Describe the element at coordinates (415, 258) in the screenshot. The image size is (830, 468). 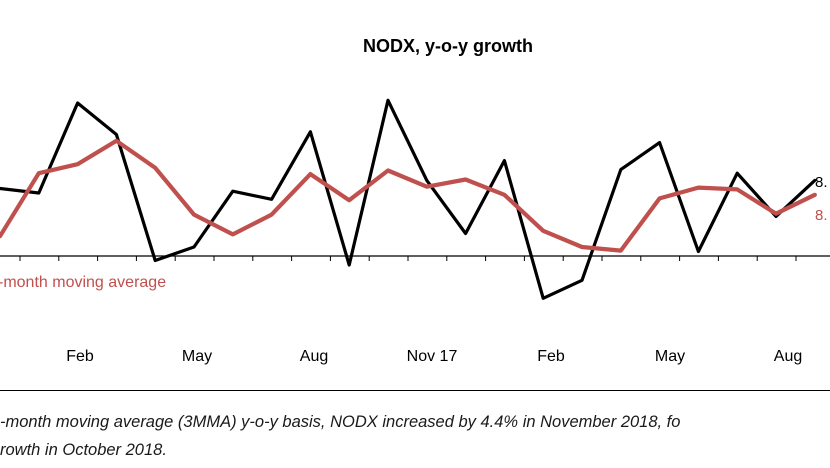
I see `axis-layer` at that location.